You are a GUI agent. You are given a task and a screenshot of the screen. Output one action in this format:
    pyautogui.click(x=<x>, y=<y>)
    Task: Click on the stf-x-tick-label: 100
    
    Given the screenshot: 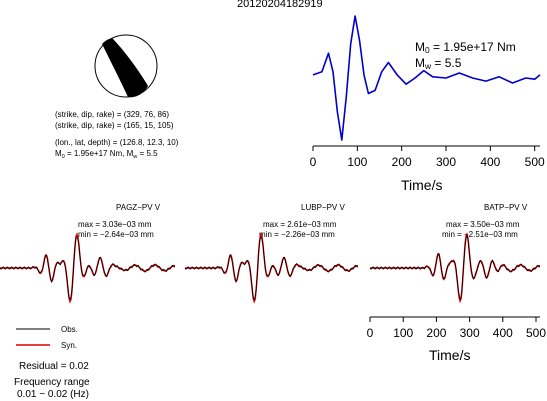 What is the action you would take?
    pyautogui.click(x=357, y=162)
    